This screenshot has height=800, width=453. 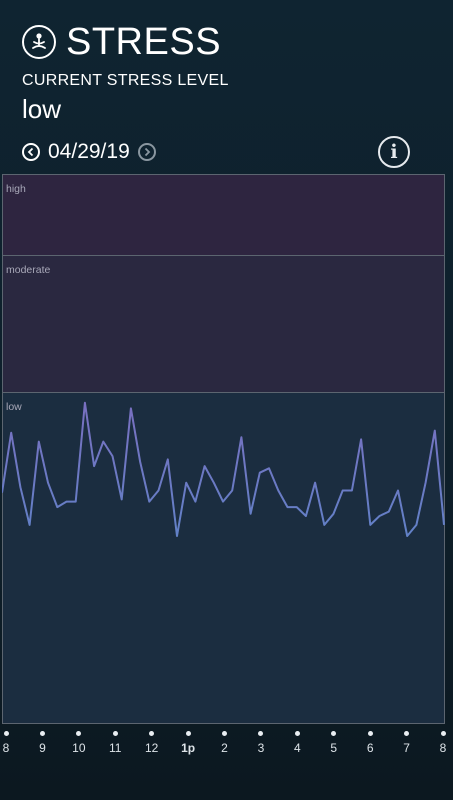 I want to click on zone-high: high, so click(x=223, y=215).